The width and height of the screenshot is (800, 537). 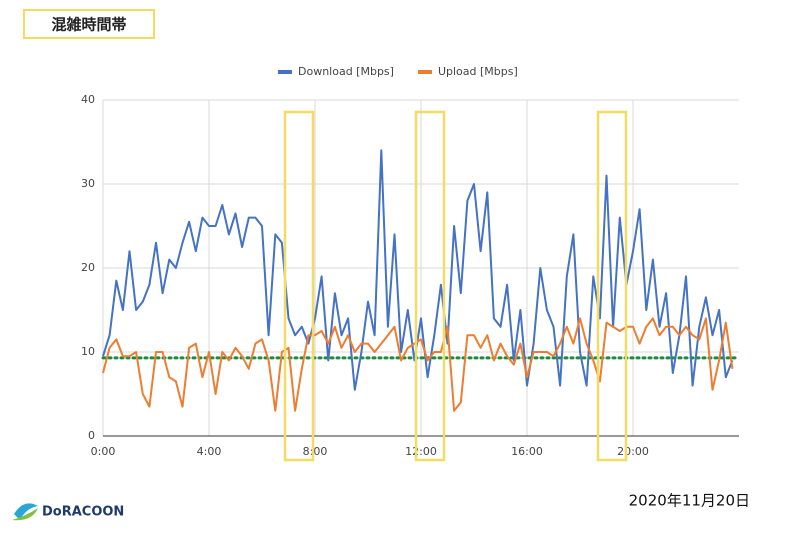 What do you see at coordinates (346, 71) in the screenshot?
I see `legend-label: Download [Mbps]` at bounding box center [346, 71].